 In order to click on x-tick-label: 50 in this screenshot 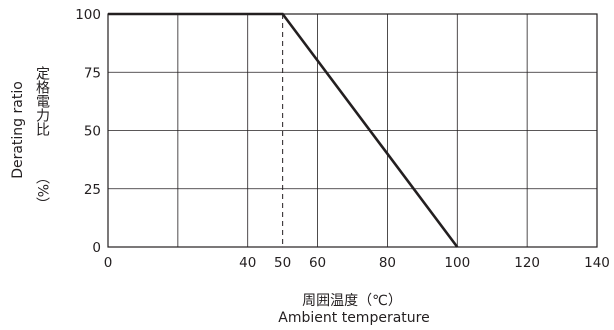, I will do `click(282, 263)`.